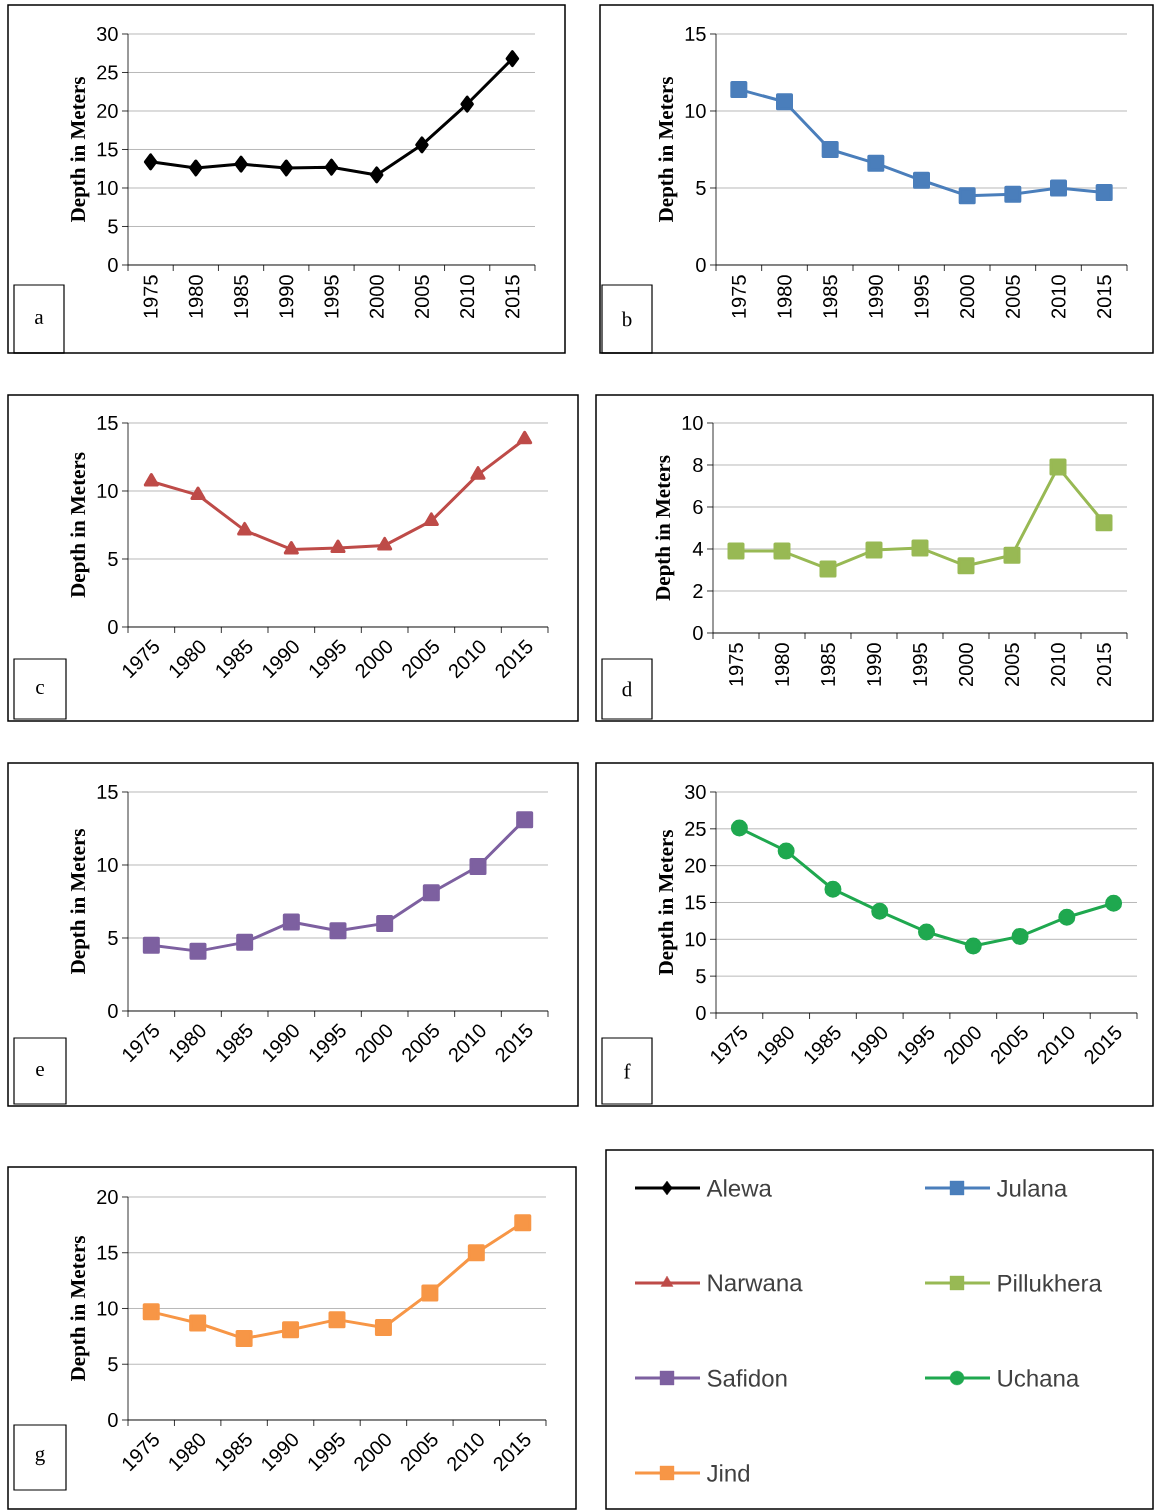  What do you see at coordinates (627, 1071) in the screenshot?
I see `text: f` at bounding box center [627, 1071].